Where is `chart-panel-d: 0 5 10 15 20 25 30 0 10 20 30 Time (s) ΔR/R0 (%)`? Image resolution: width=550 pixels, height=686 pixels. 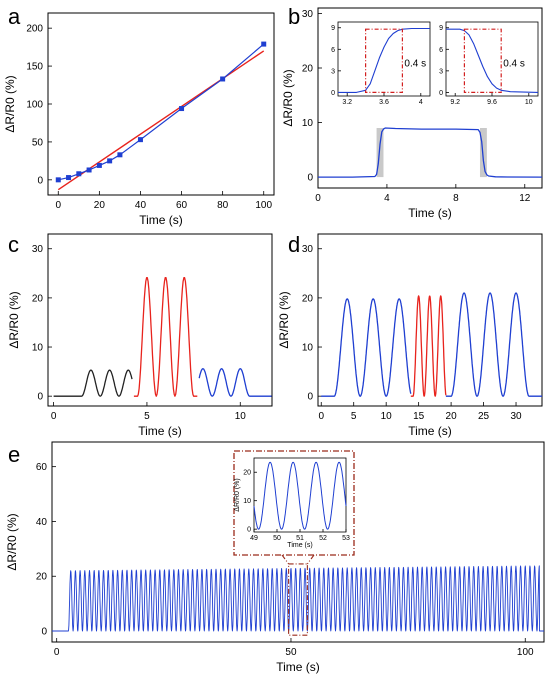
chart-panel-d: 0 5 10 15 20 25 30 0 10 20 30 Time (s) ΔR/R0 (%) is located at coordinates (410, 335).